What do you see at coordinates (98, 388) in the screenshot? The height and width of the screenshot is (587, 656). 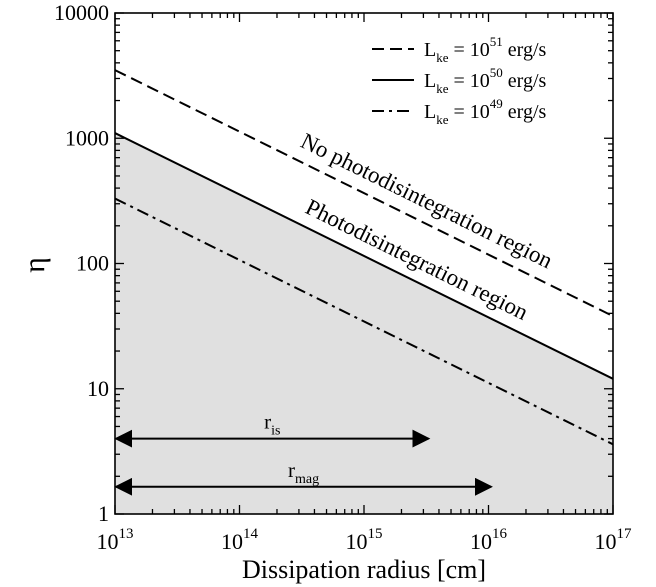 I see `y-tick-label: 10` at bounding box center [98, 388].